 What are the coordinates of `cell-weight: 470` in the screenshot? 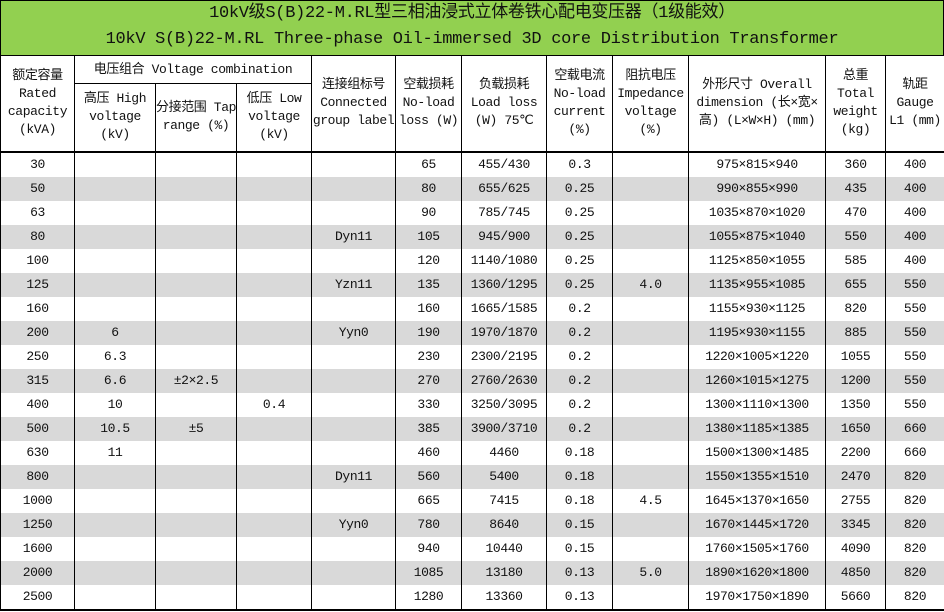 It's located at (856, 212).